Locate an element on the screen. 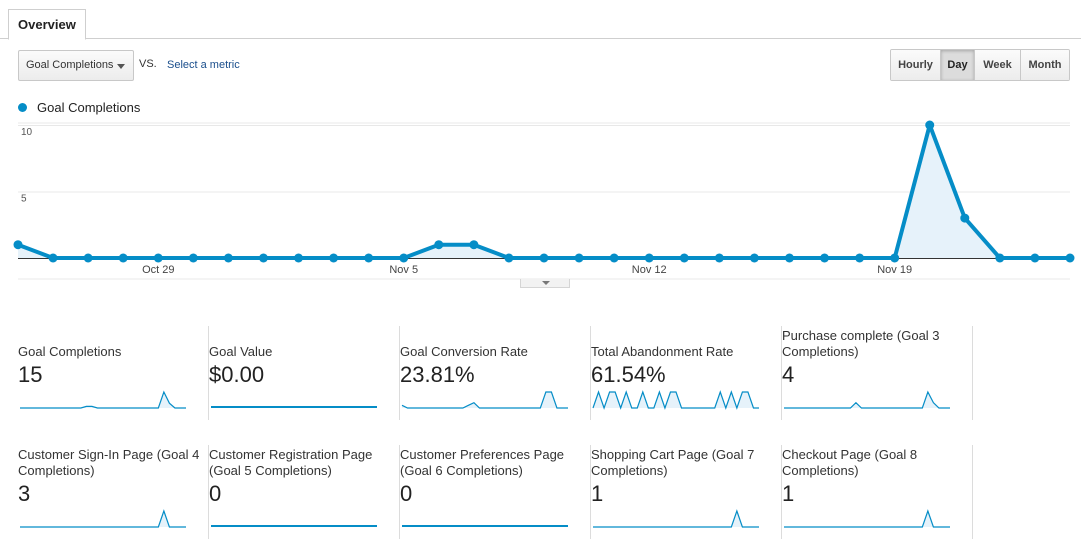  scorecard-value: 4 is located at coordinates (788, 374).